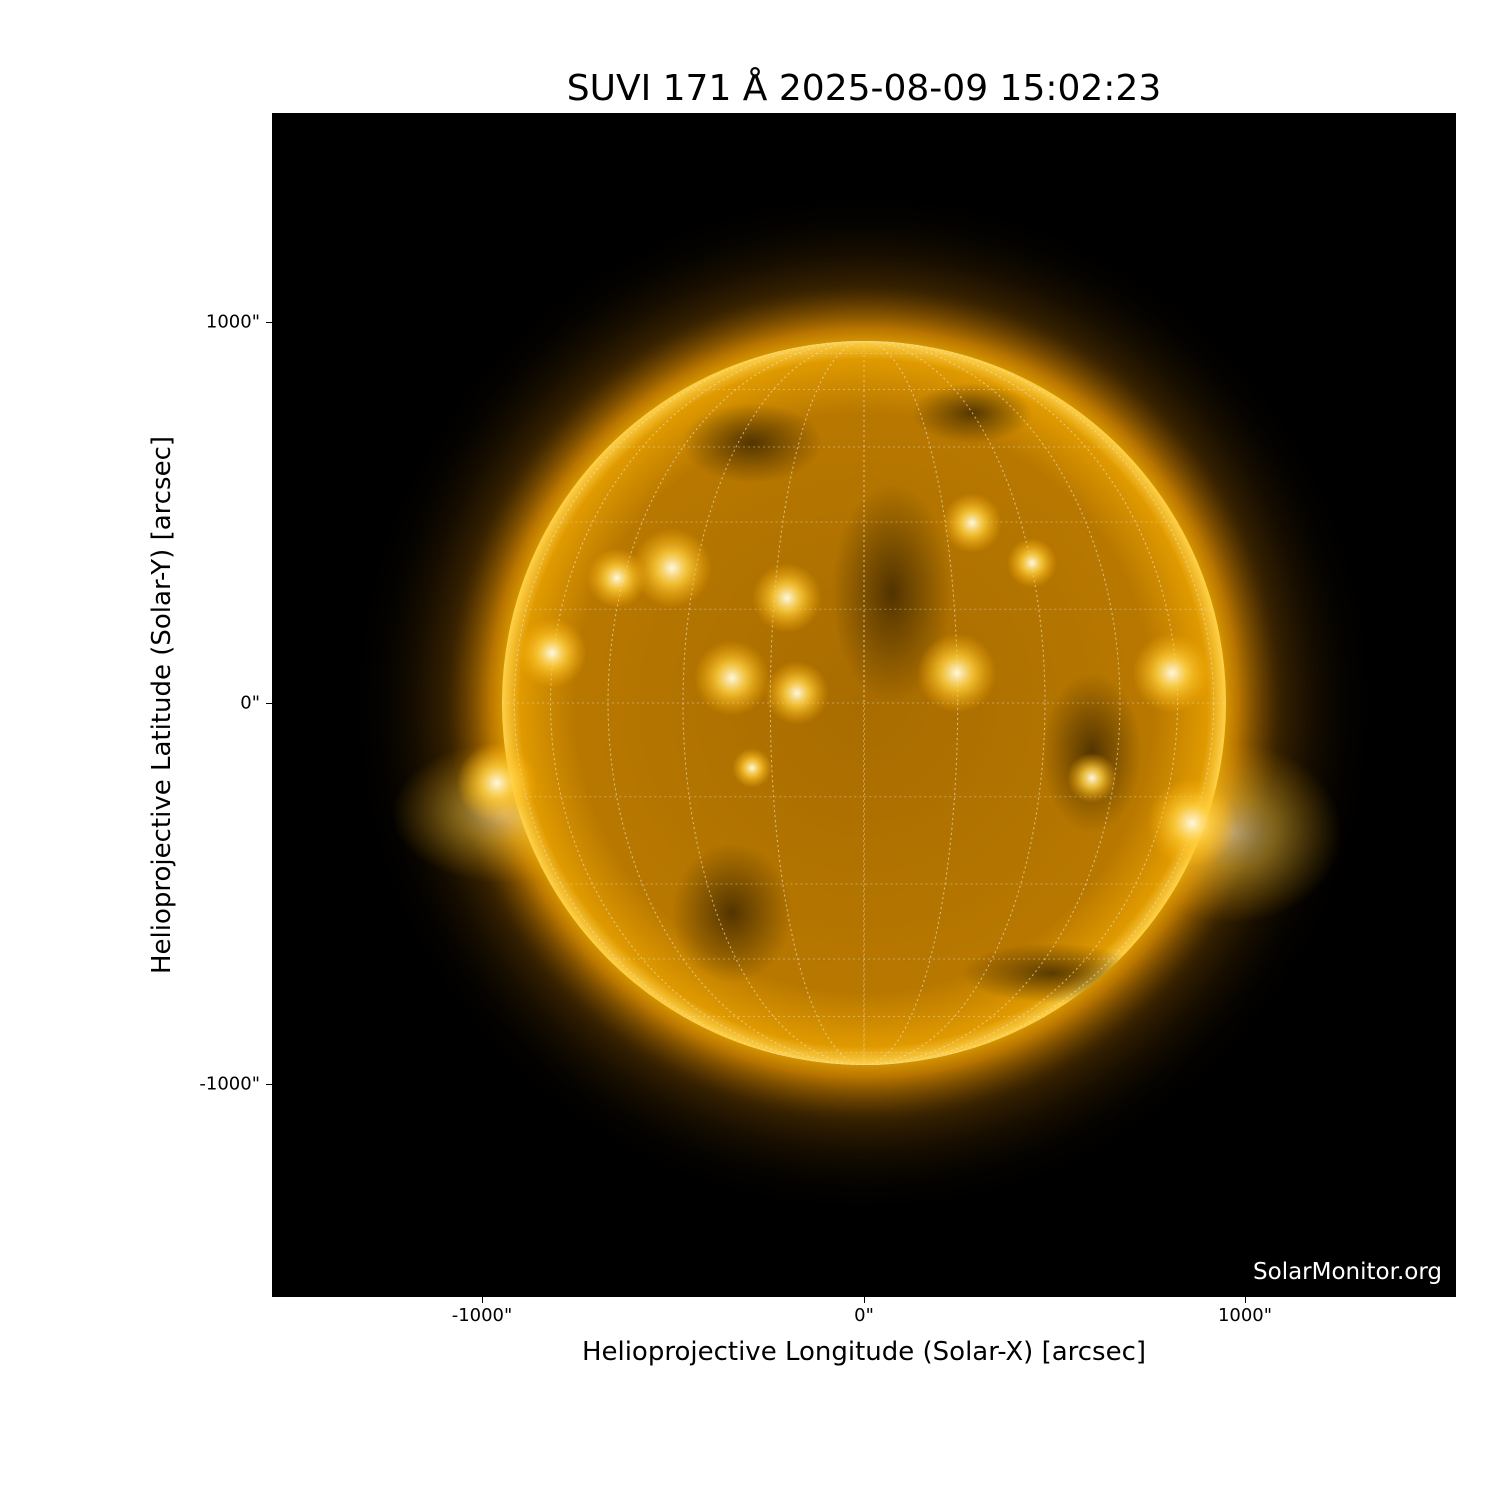  I want to click on x-tick-label: 1000", so click(1245, 1315).